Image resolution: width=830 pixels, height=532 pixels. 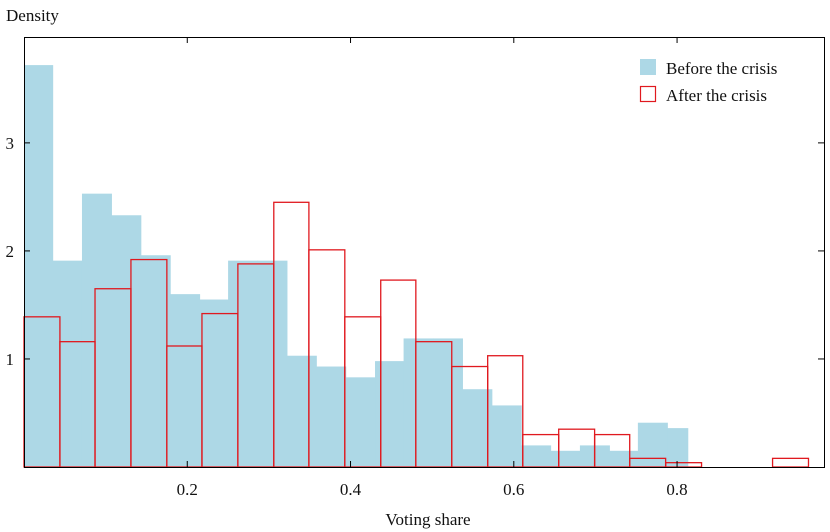 I want to click on legend-label-after: After the crisis, so click(x=716, y=95).